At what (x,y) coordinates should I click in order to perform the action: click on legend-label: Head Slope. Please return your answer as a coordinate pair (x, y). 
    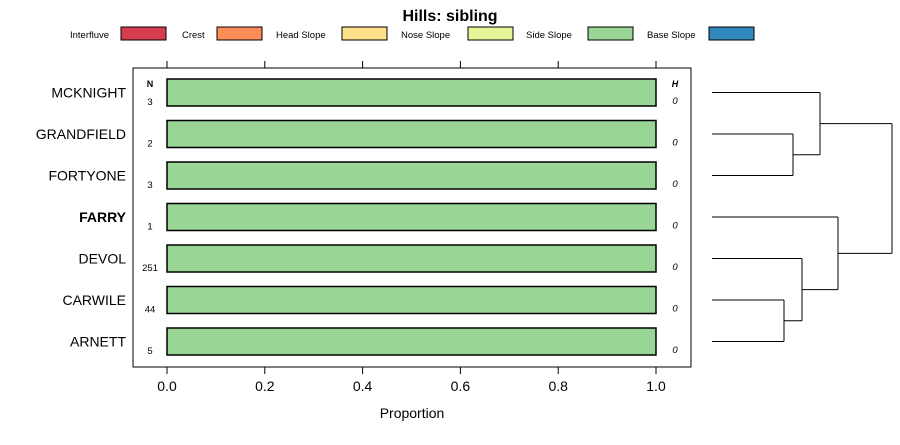
    Looking at the image, I should click on (301, 35).